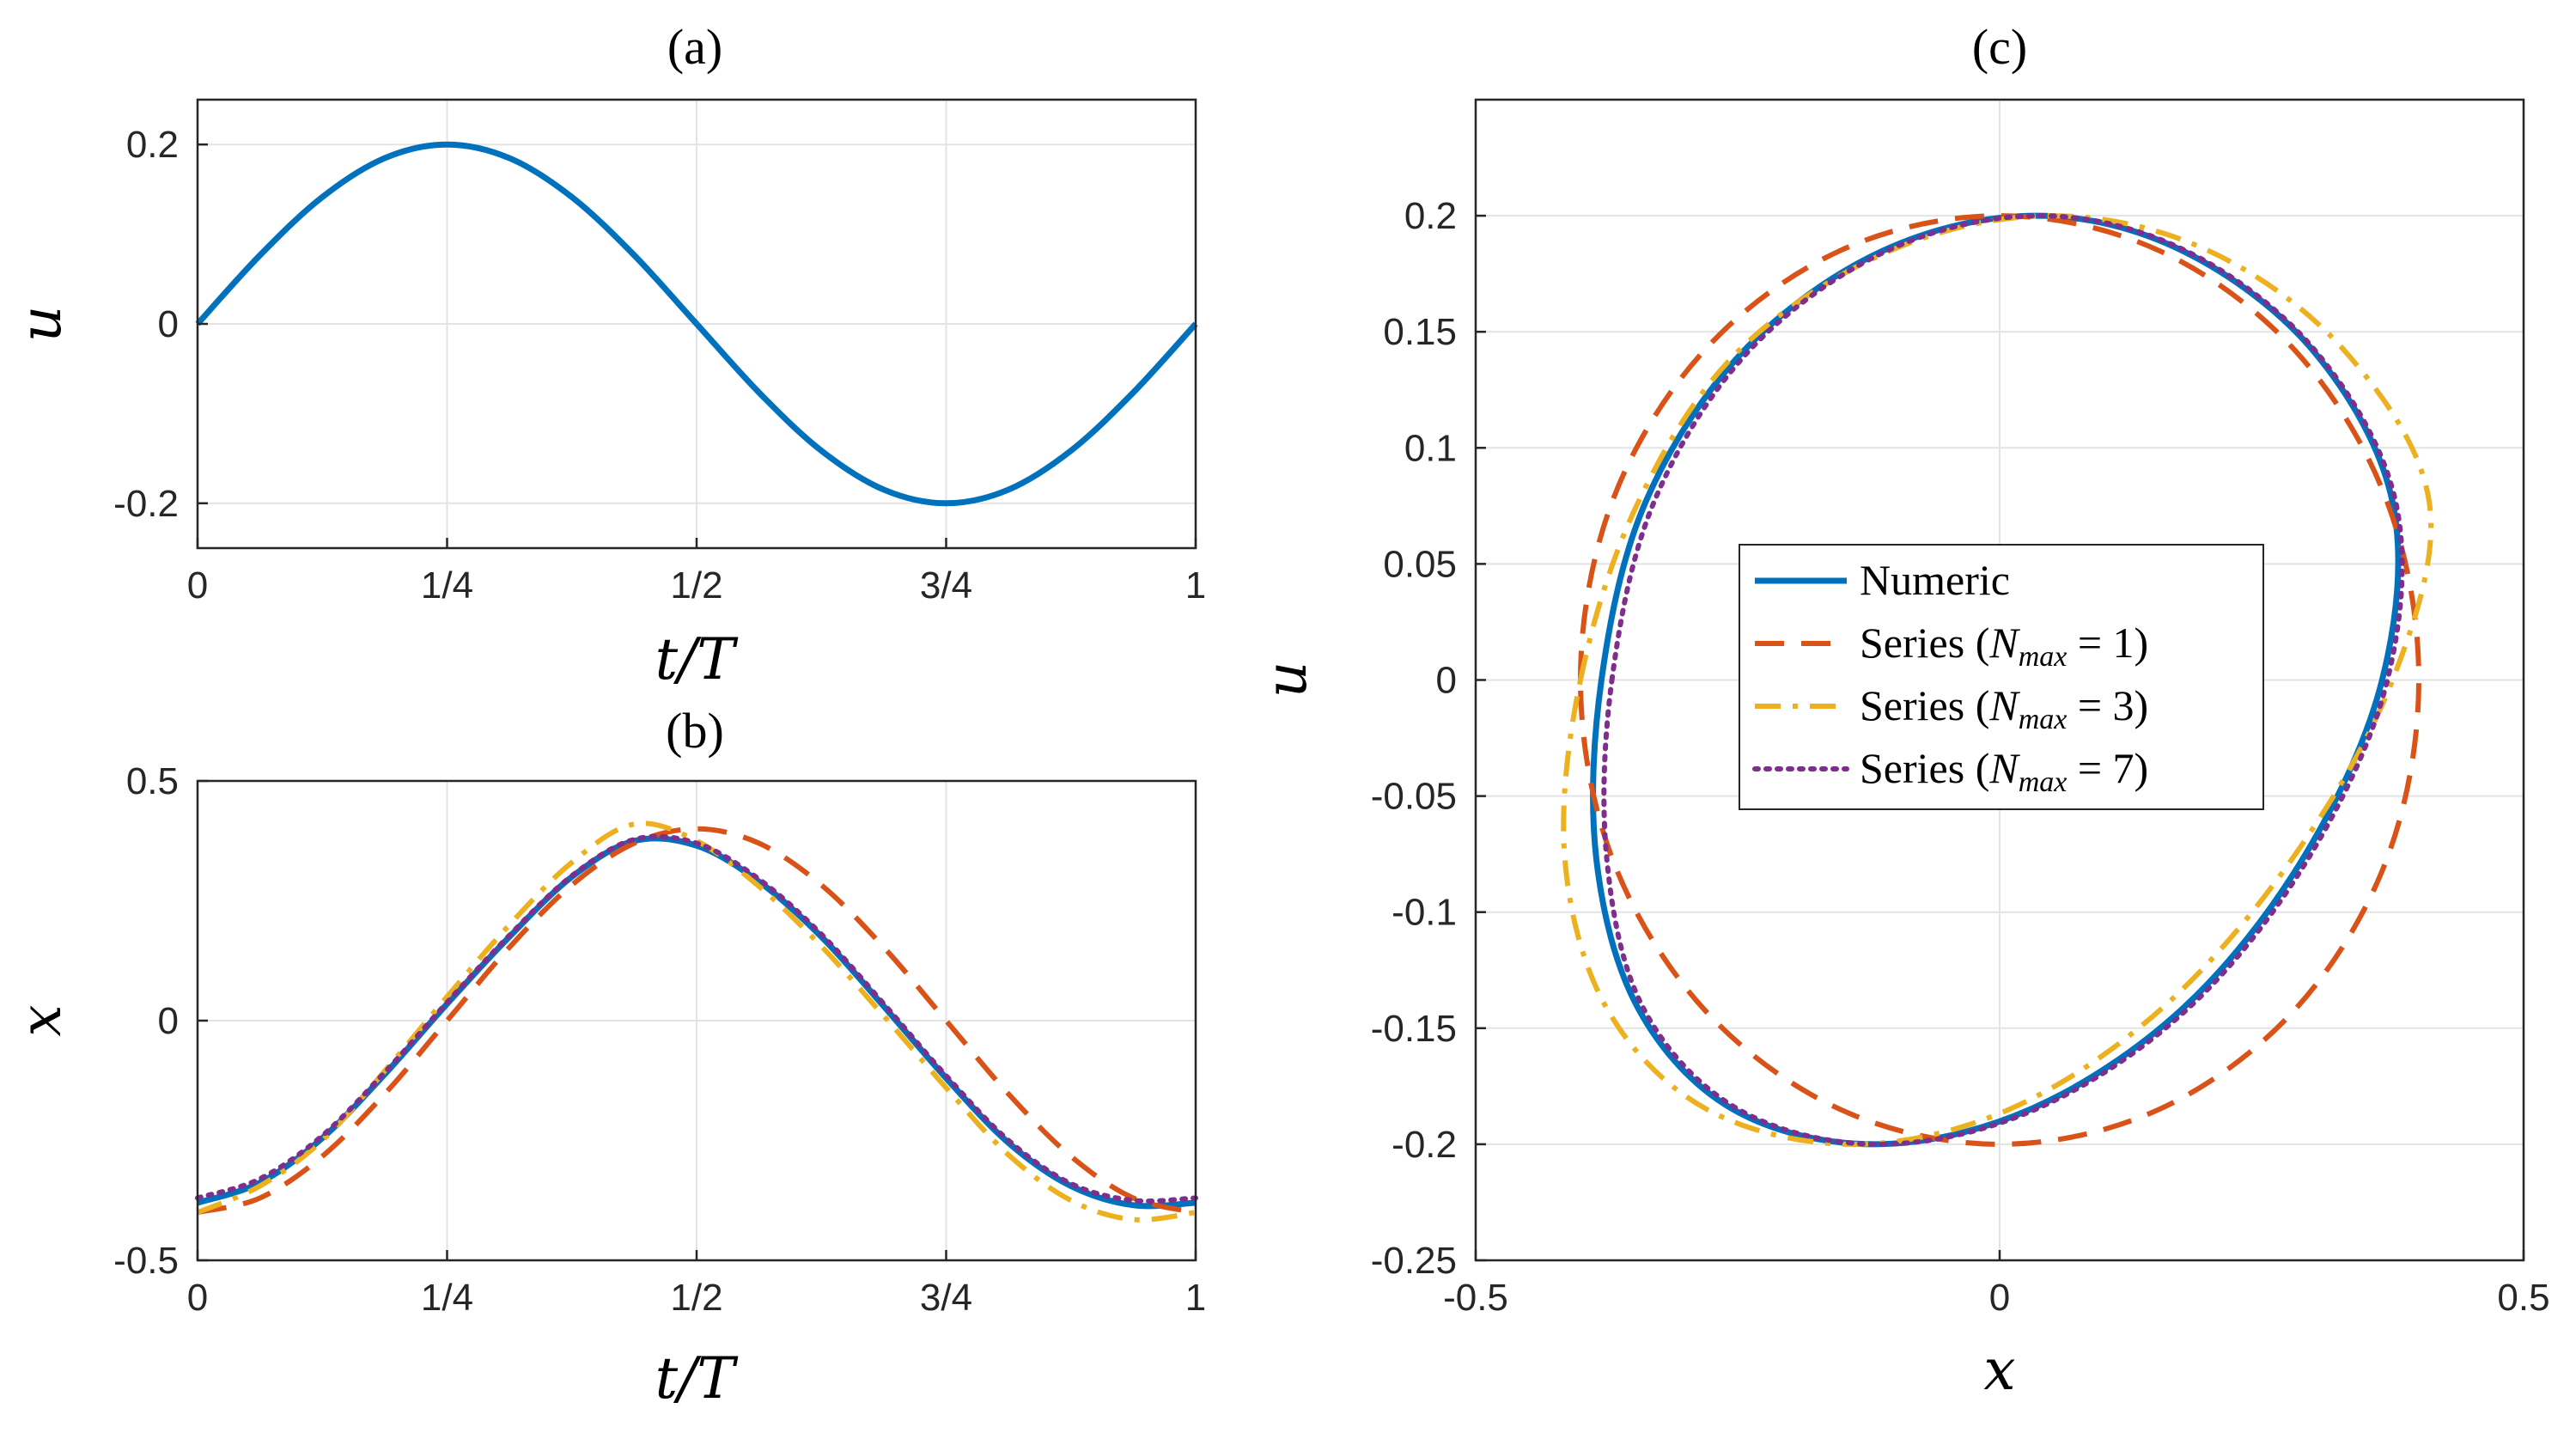 The height and width of the screenshot is (1433, 2576). What do you see at coordinates (1924, 705) in the screenshot?
I see `legend-entry-series-3-label: Series (` at bounding box center [1924, 705].